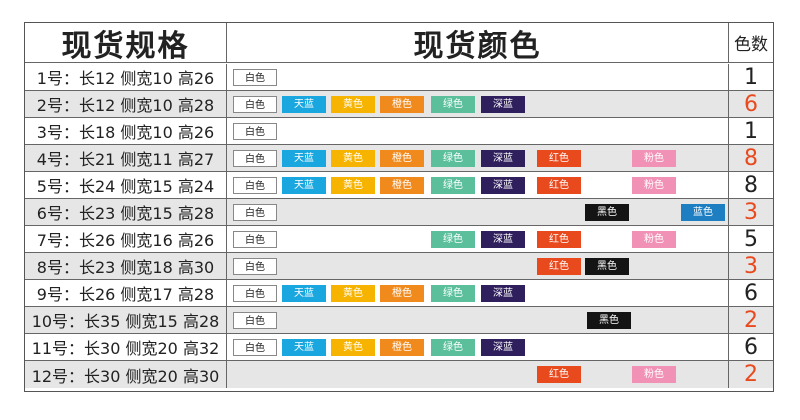 Image resolution: width=800 pixels, height=420 pixels. I want to click on table-row: 11号：长30 侧宽20 高32 白色 天蓝 黄色 橙色 绿色 深蓝 6, so click(399, 347).